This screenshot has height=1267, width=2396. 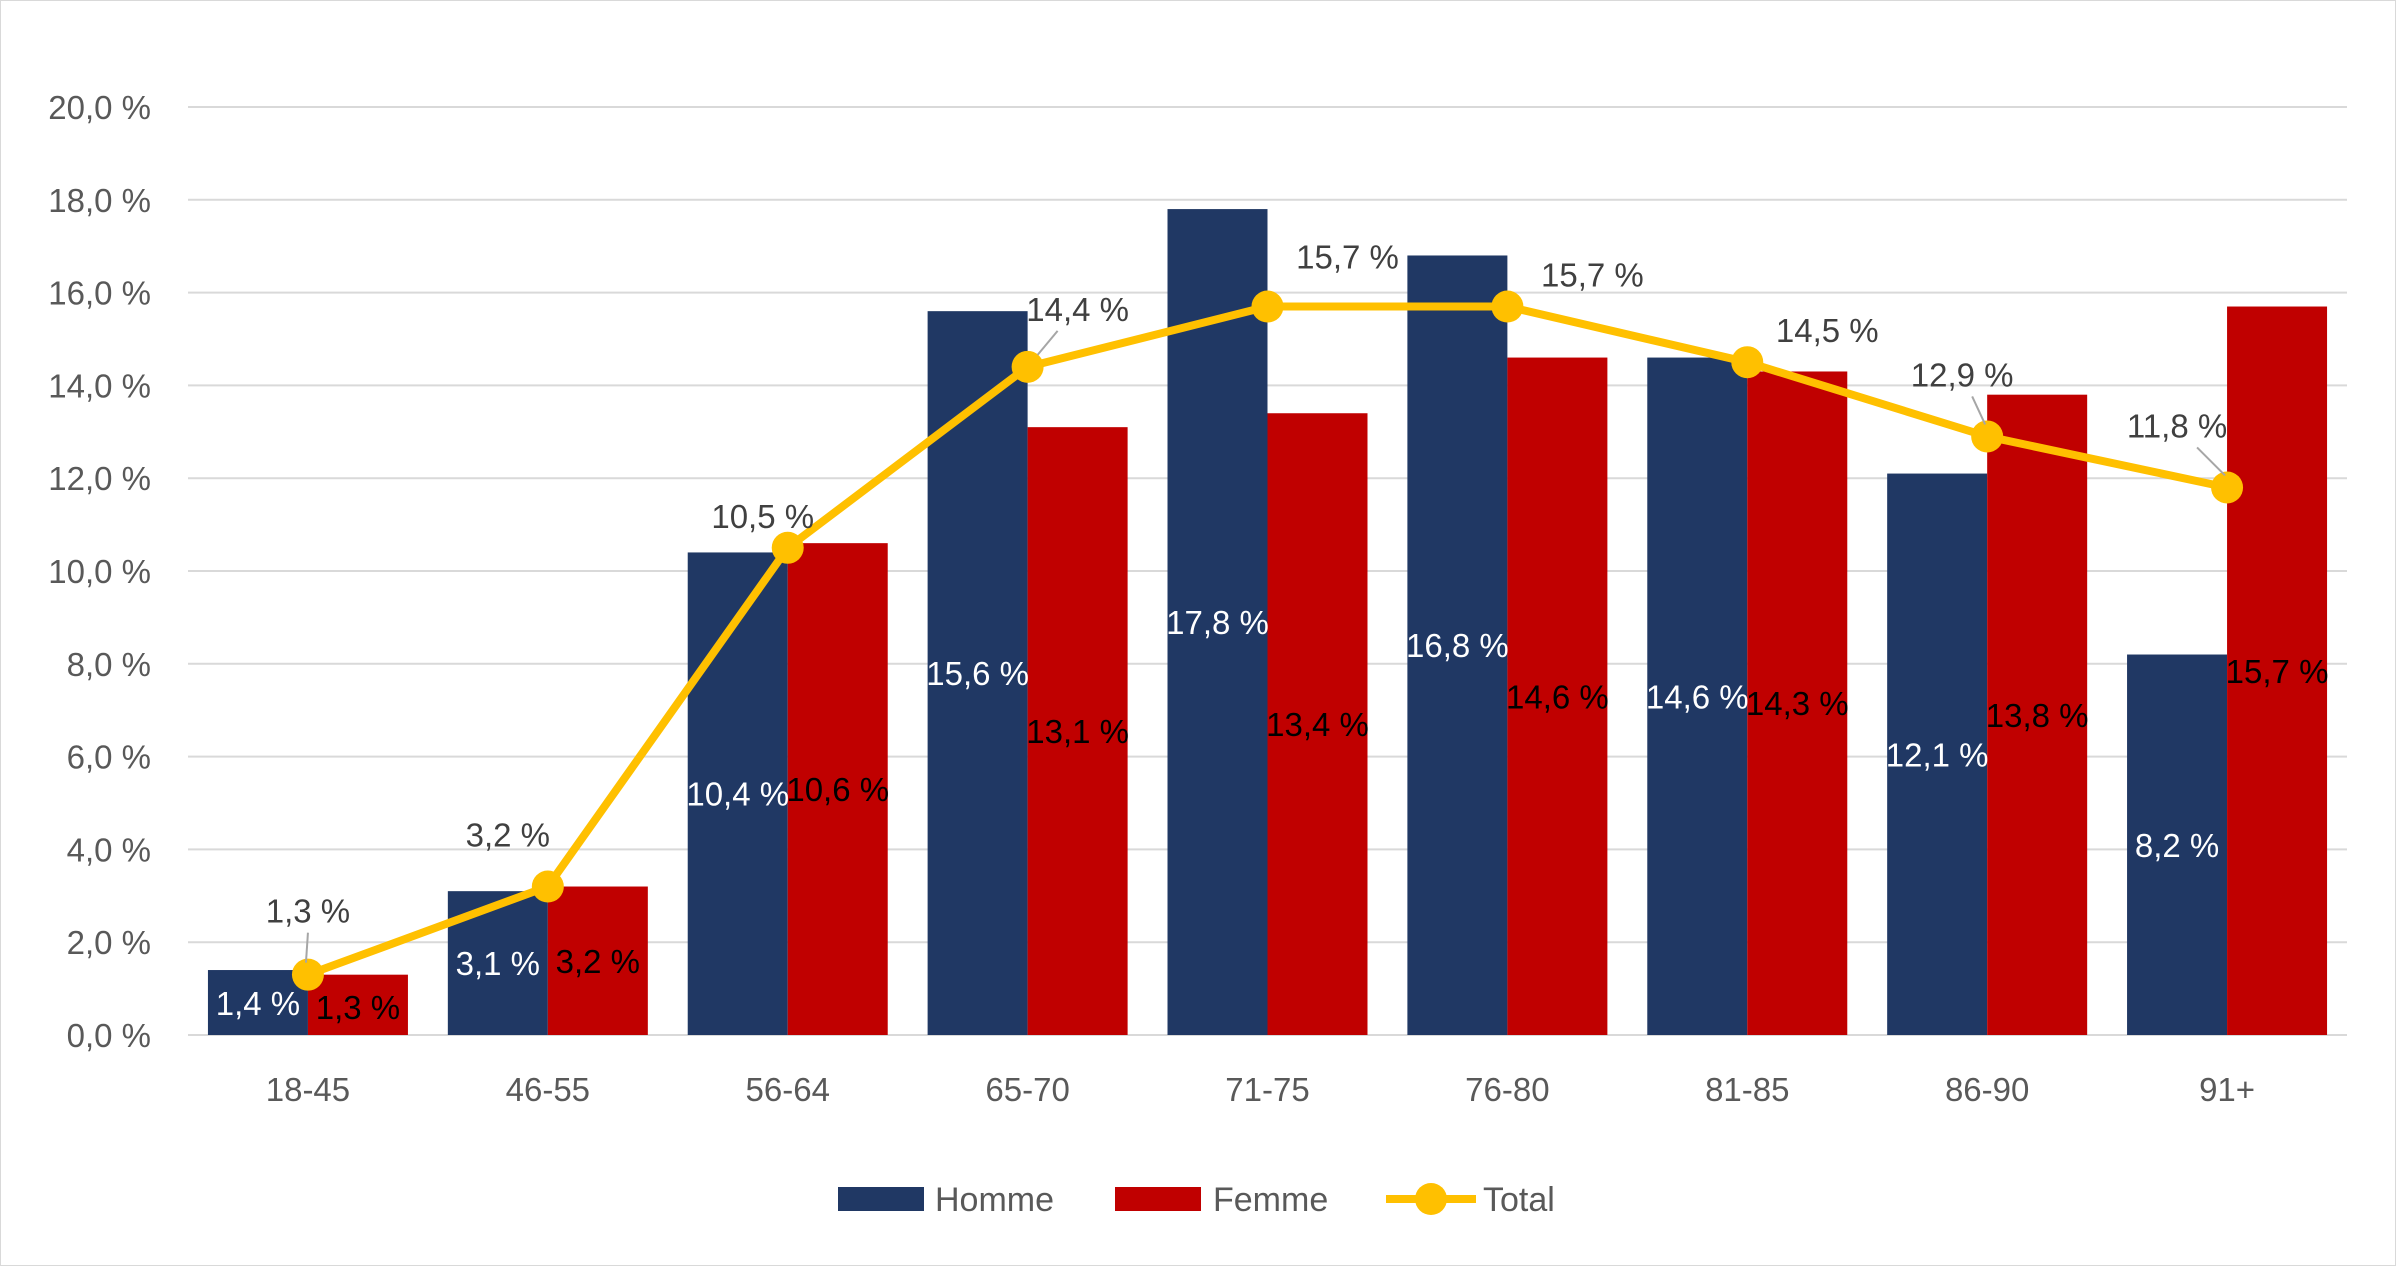 What do you see at coordinates (109, 1035) in the screenshot?
I see `y-tick-label: 0,0 %` at bounding box center [109, 1035].